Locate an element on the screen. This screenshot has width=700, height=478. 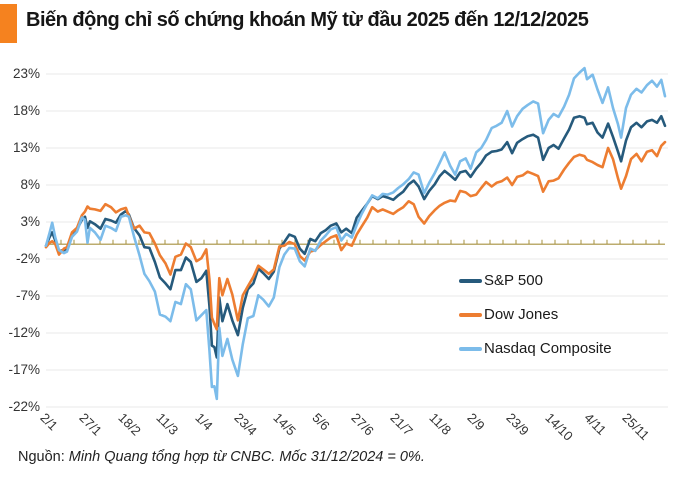
legend-item-nasdaq: Nasdaq Composite is located at coordinates (537, 348).